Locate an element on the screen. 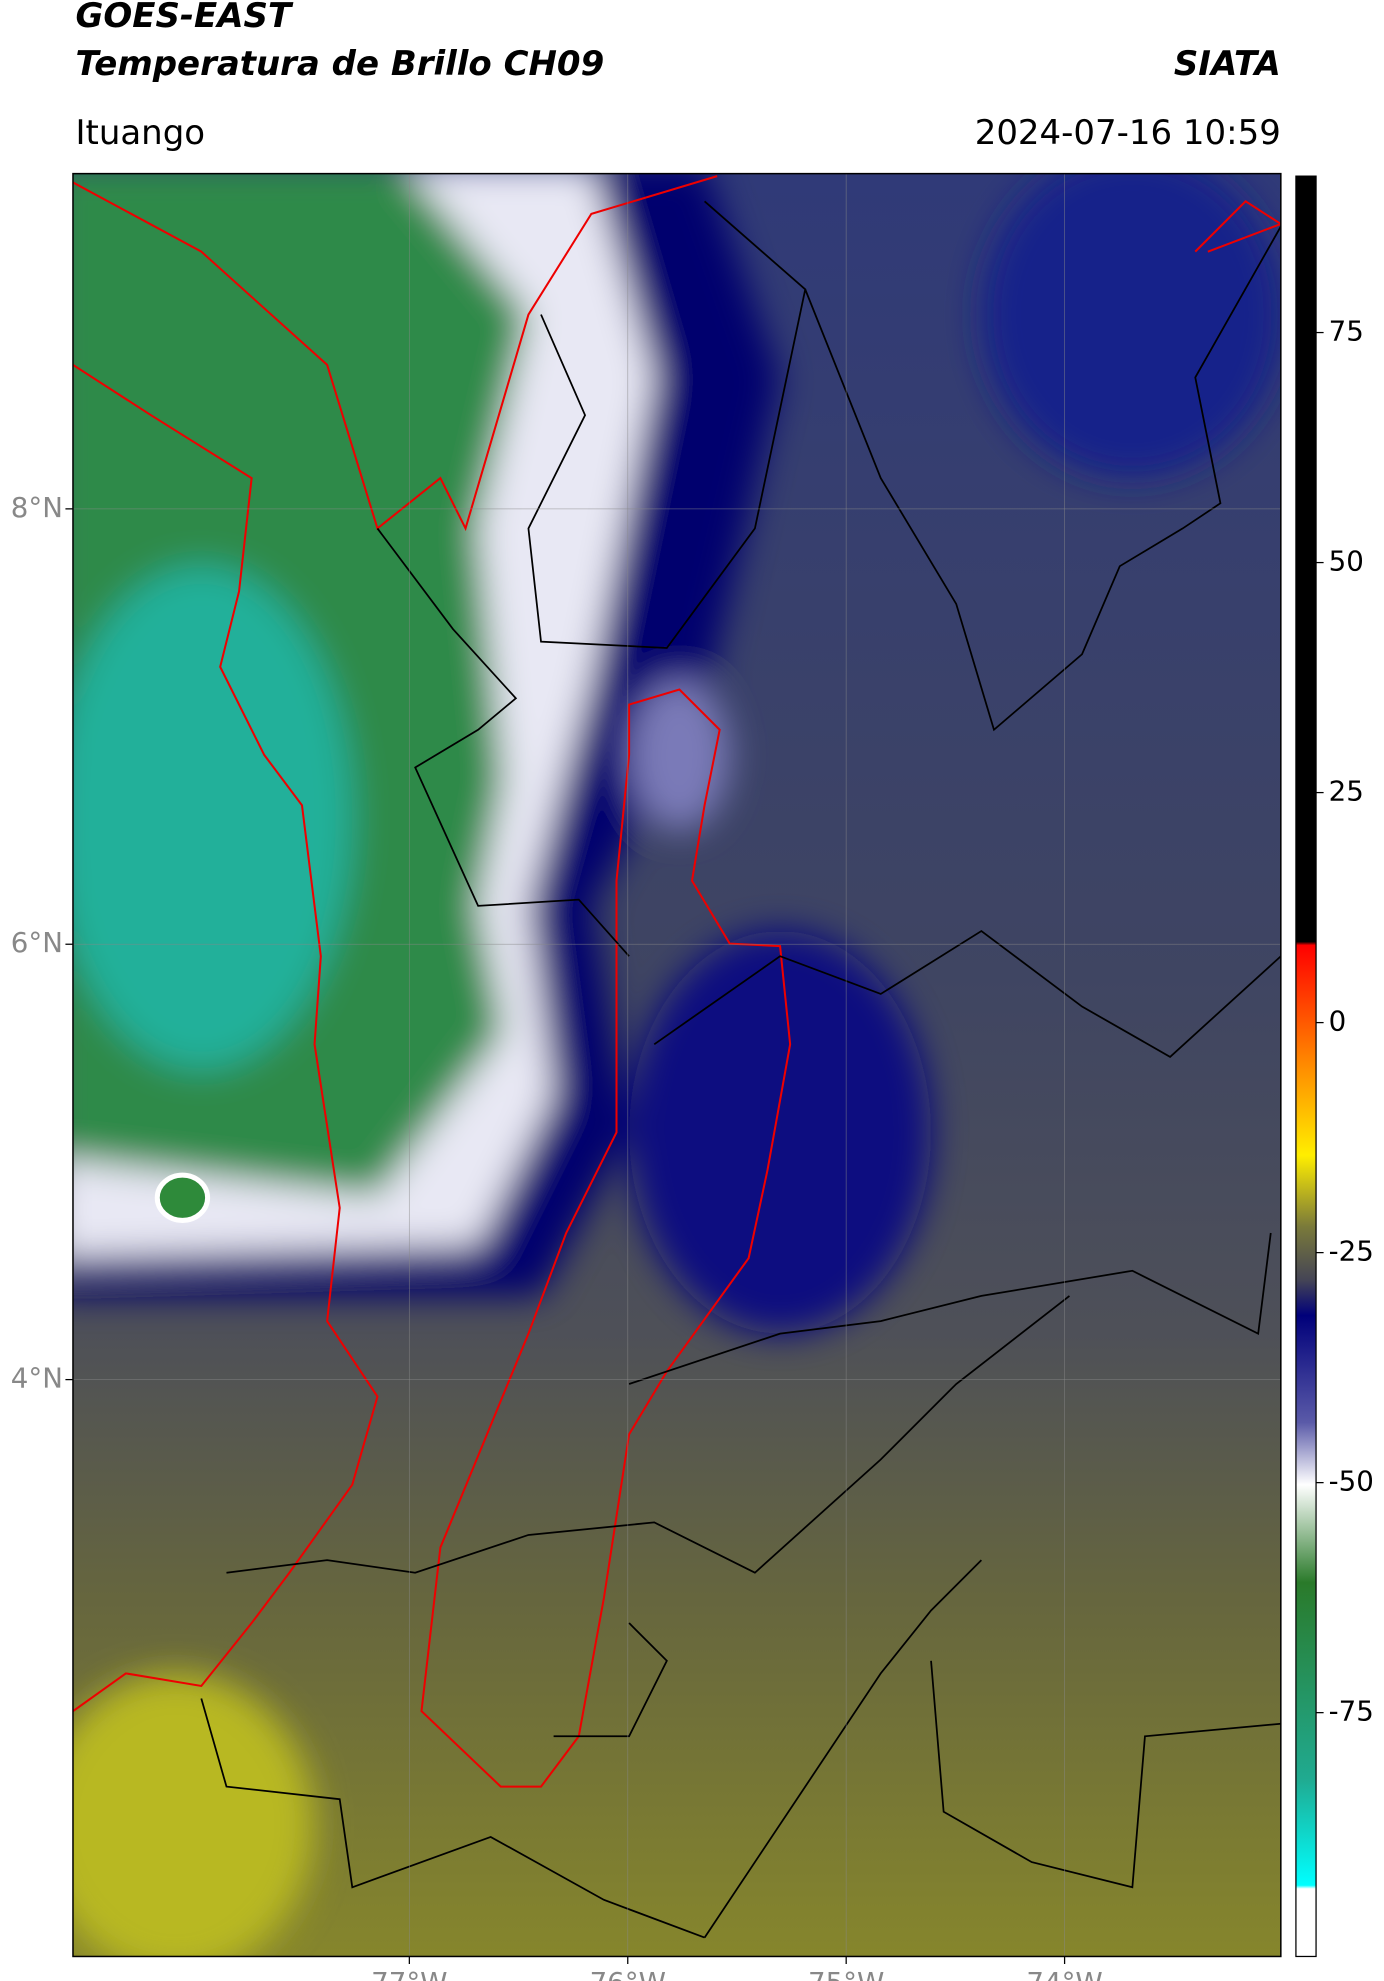 The height and width of the screenshot is (1981, 1384). colorbar is located at coordinates (1306, 1066).